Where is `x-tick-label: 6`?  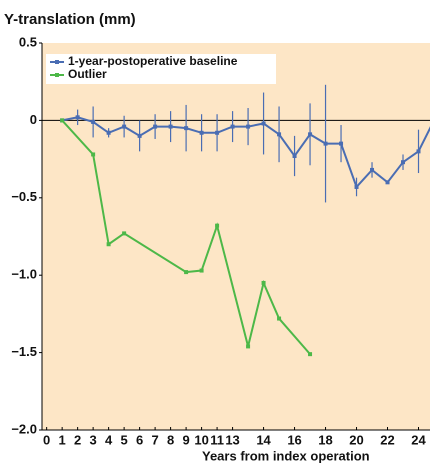
x-tick-label: 6 is located at coordinates (139, 439).